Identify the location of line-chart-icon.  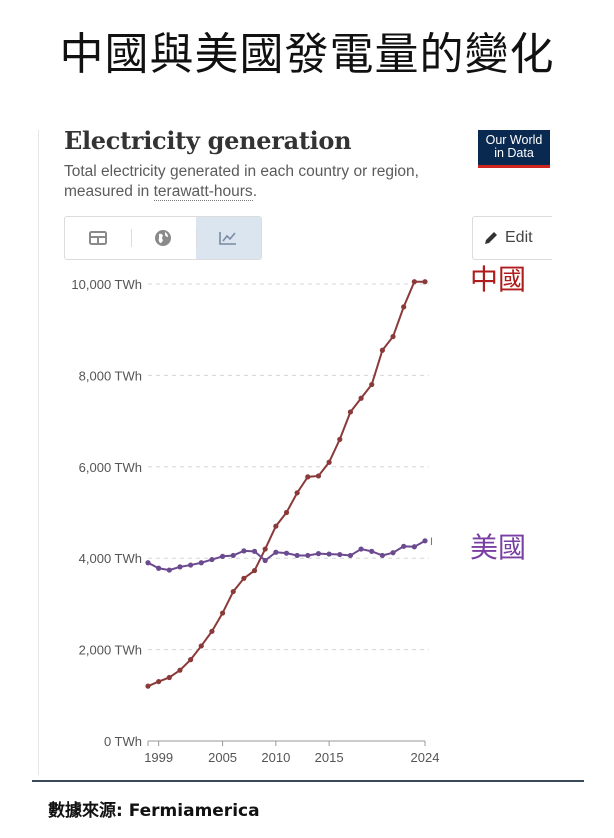
(228, 238).